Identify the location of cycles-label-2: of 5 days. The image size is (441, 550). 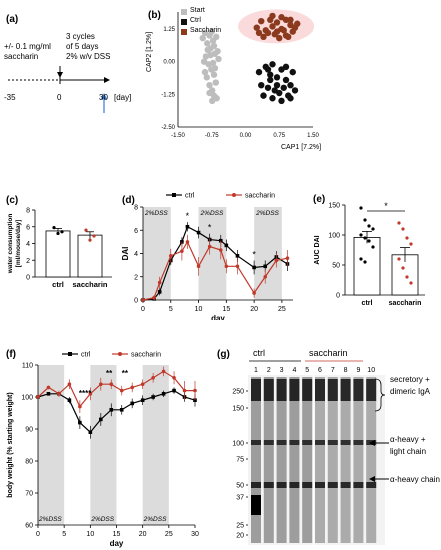
(82, 46).